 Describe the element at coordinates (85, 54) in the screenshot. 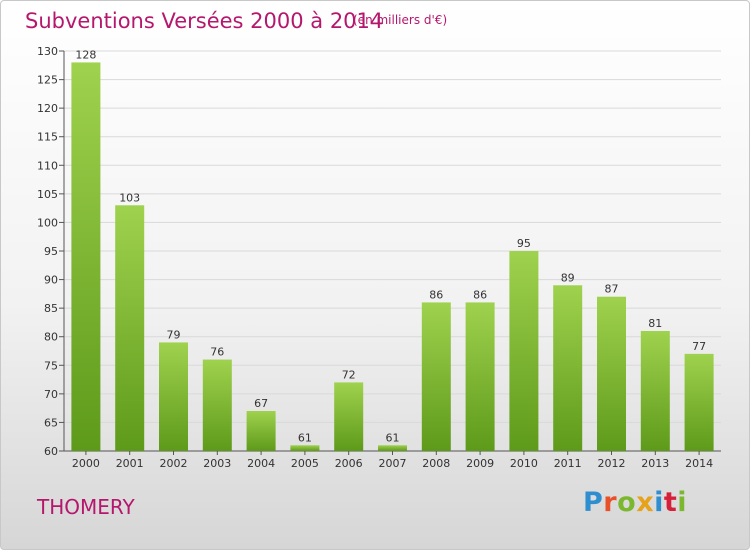

I see `value-label: 128` at that location.